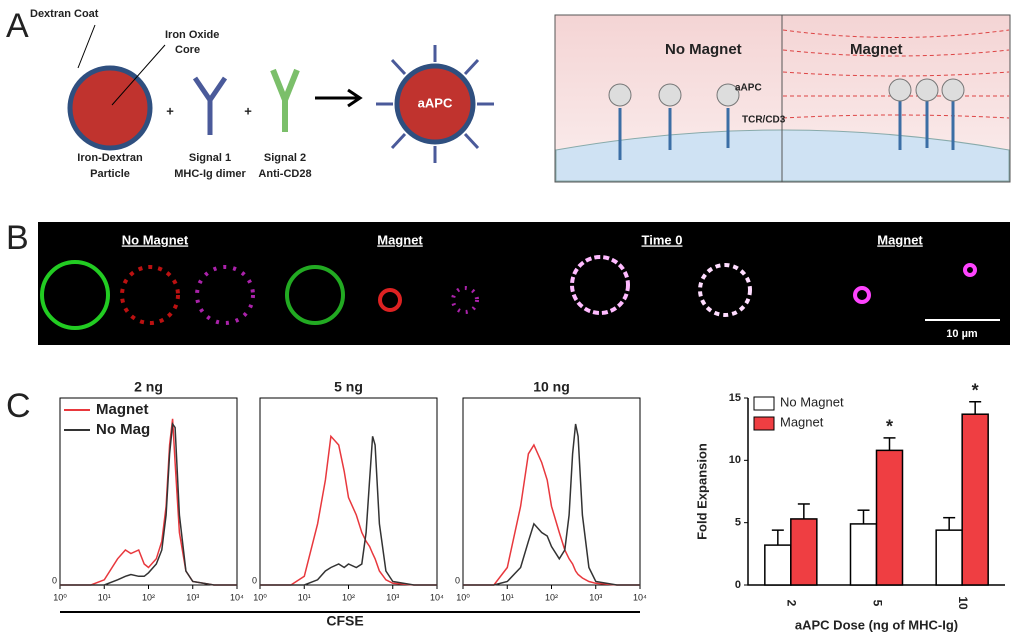 This screenshot has width=1024, height=639. I want to click on particle, so click(110, 108).